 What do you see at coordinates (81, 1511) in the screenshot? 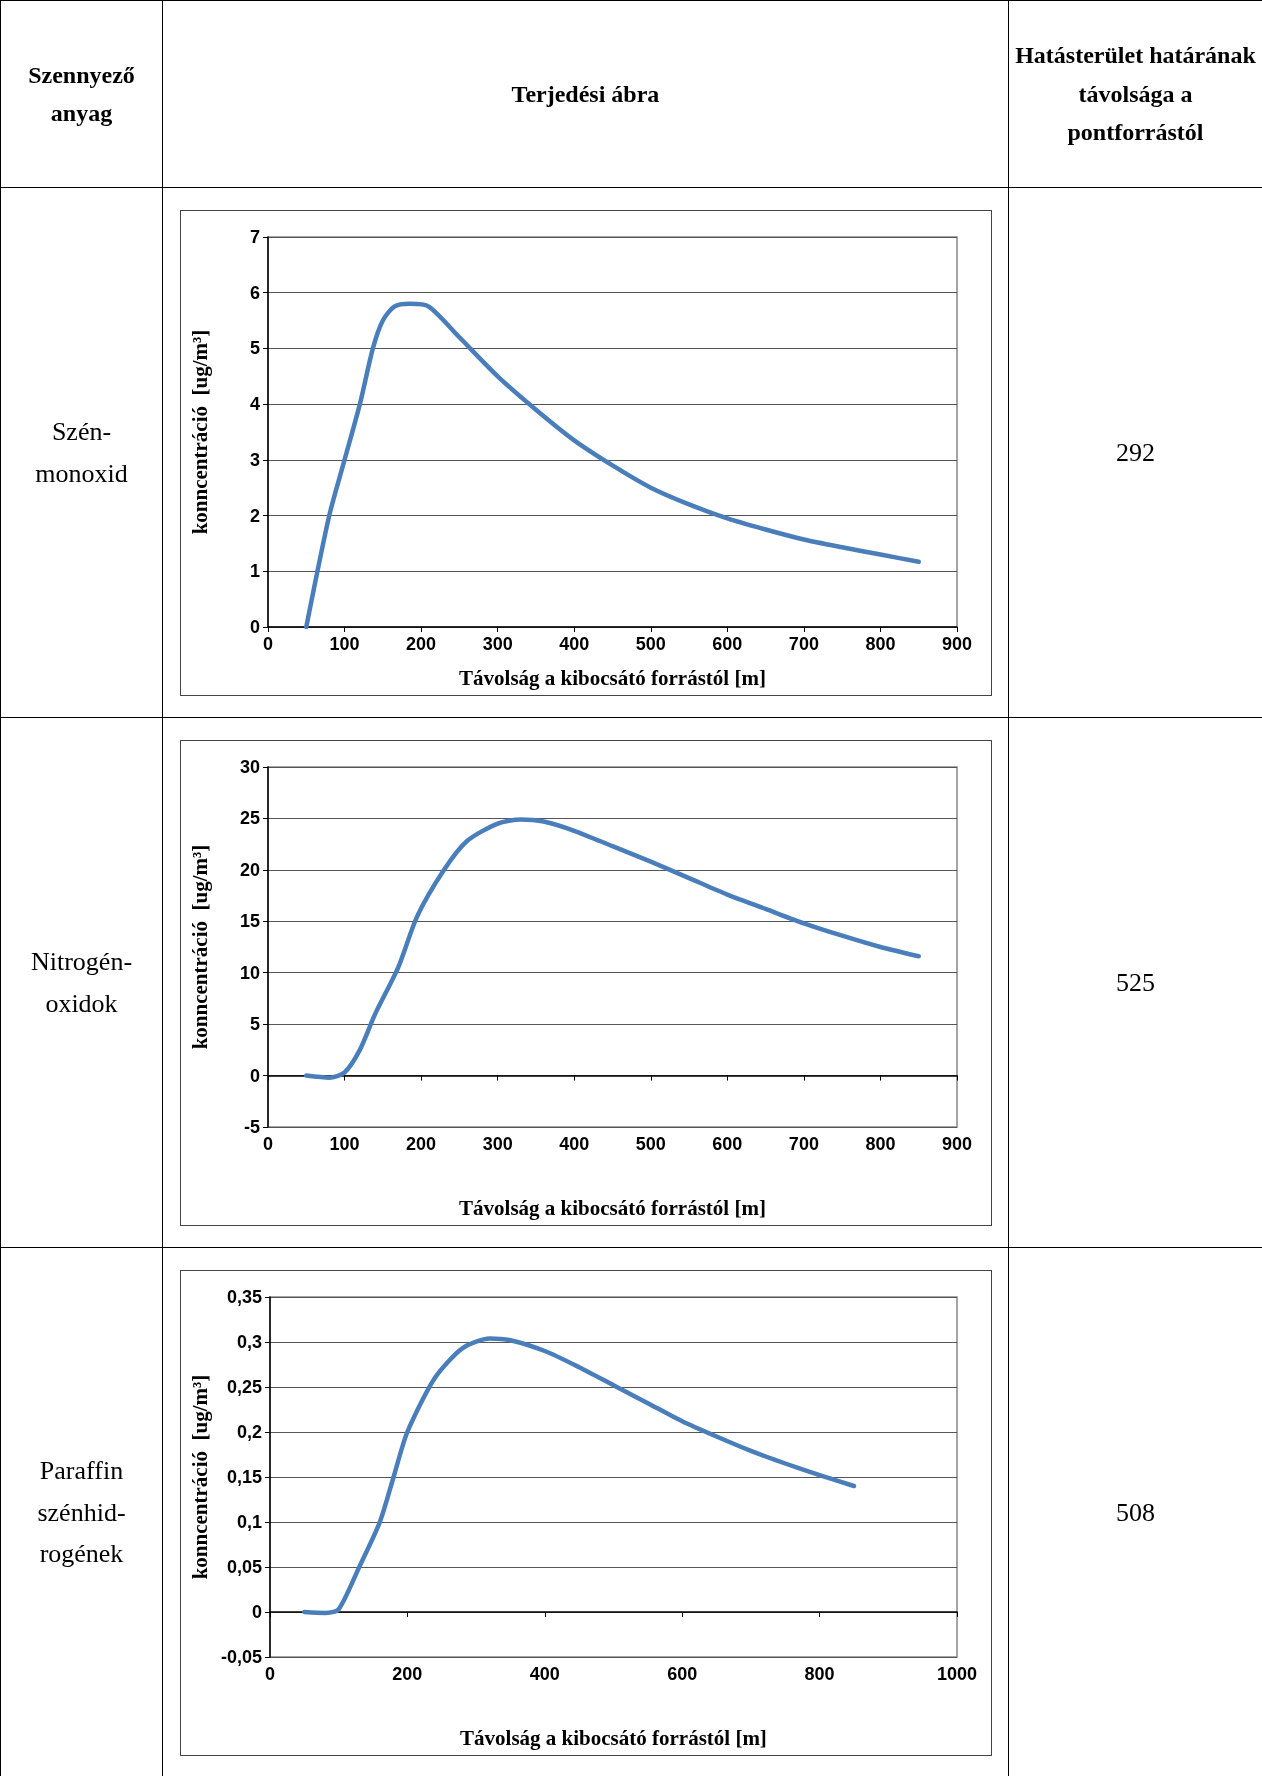
I see `text: Paraffin szénhid-rogének` at bounding box center [81, 1511].